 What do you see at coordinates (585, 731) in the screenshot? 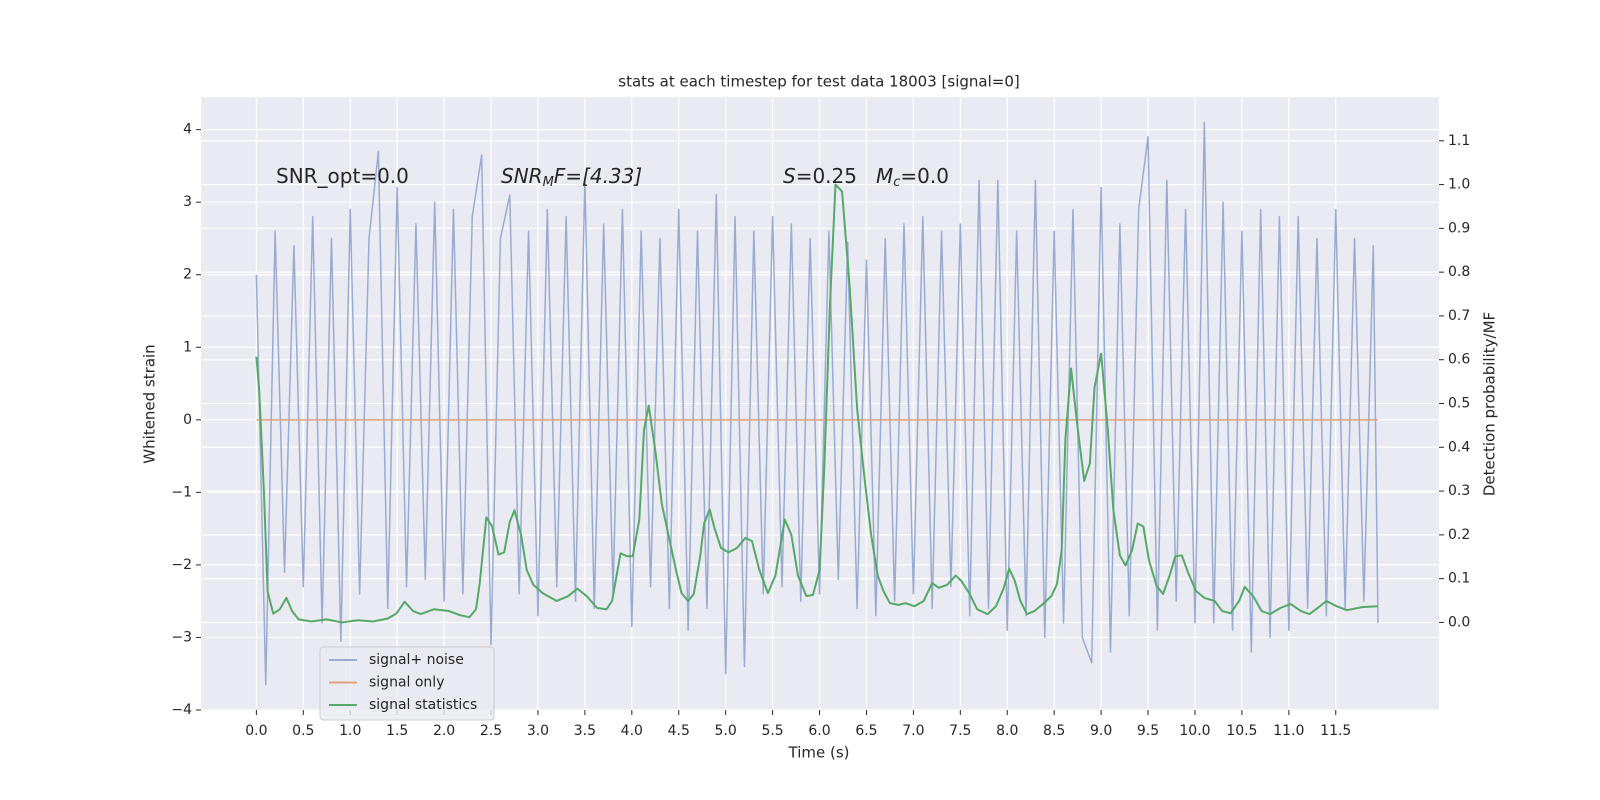
I see `x-tick-label: 3.5` at bounding box center [585, 731].